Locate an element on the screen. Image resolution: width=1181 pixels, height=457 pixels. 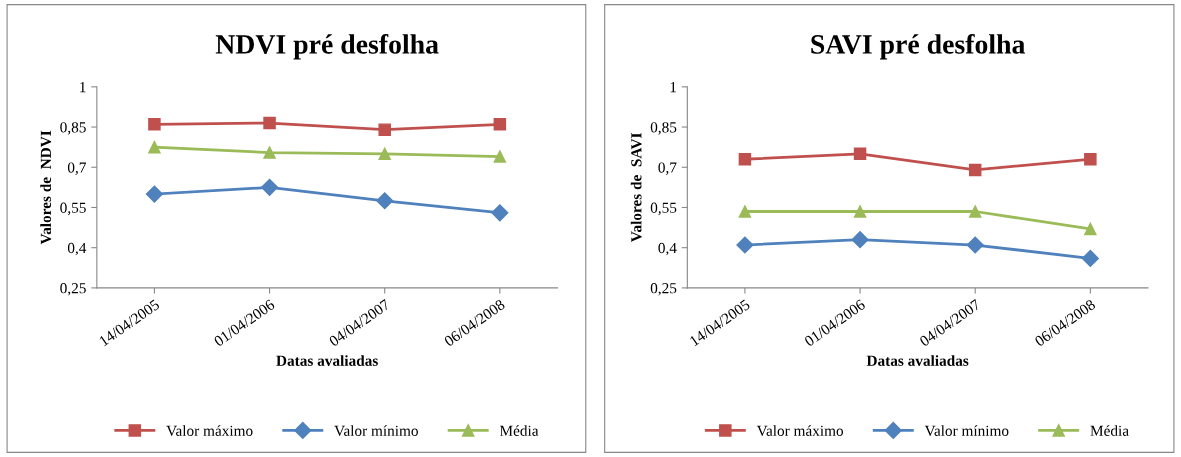
chart-title: SAVI pré desfolha is located at coordinates (918, 46).